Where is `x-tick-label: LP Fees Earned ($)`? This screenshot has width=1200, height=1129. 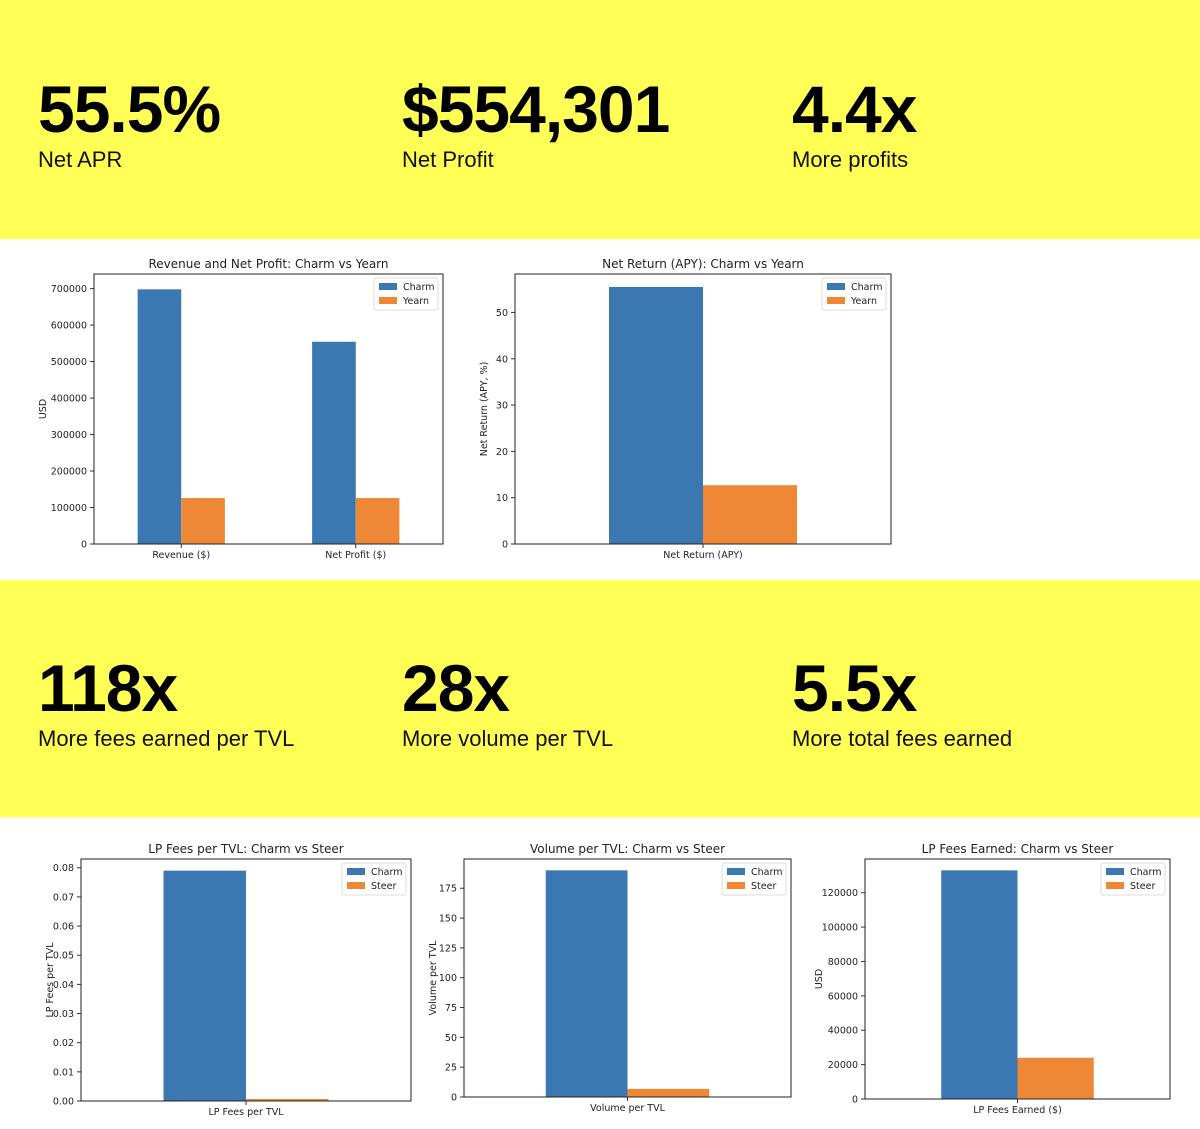 x-tick-label: LP Fees Earned ($) is located at coordinates (1017, 1110).